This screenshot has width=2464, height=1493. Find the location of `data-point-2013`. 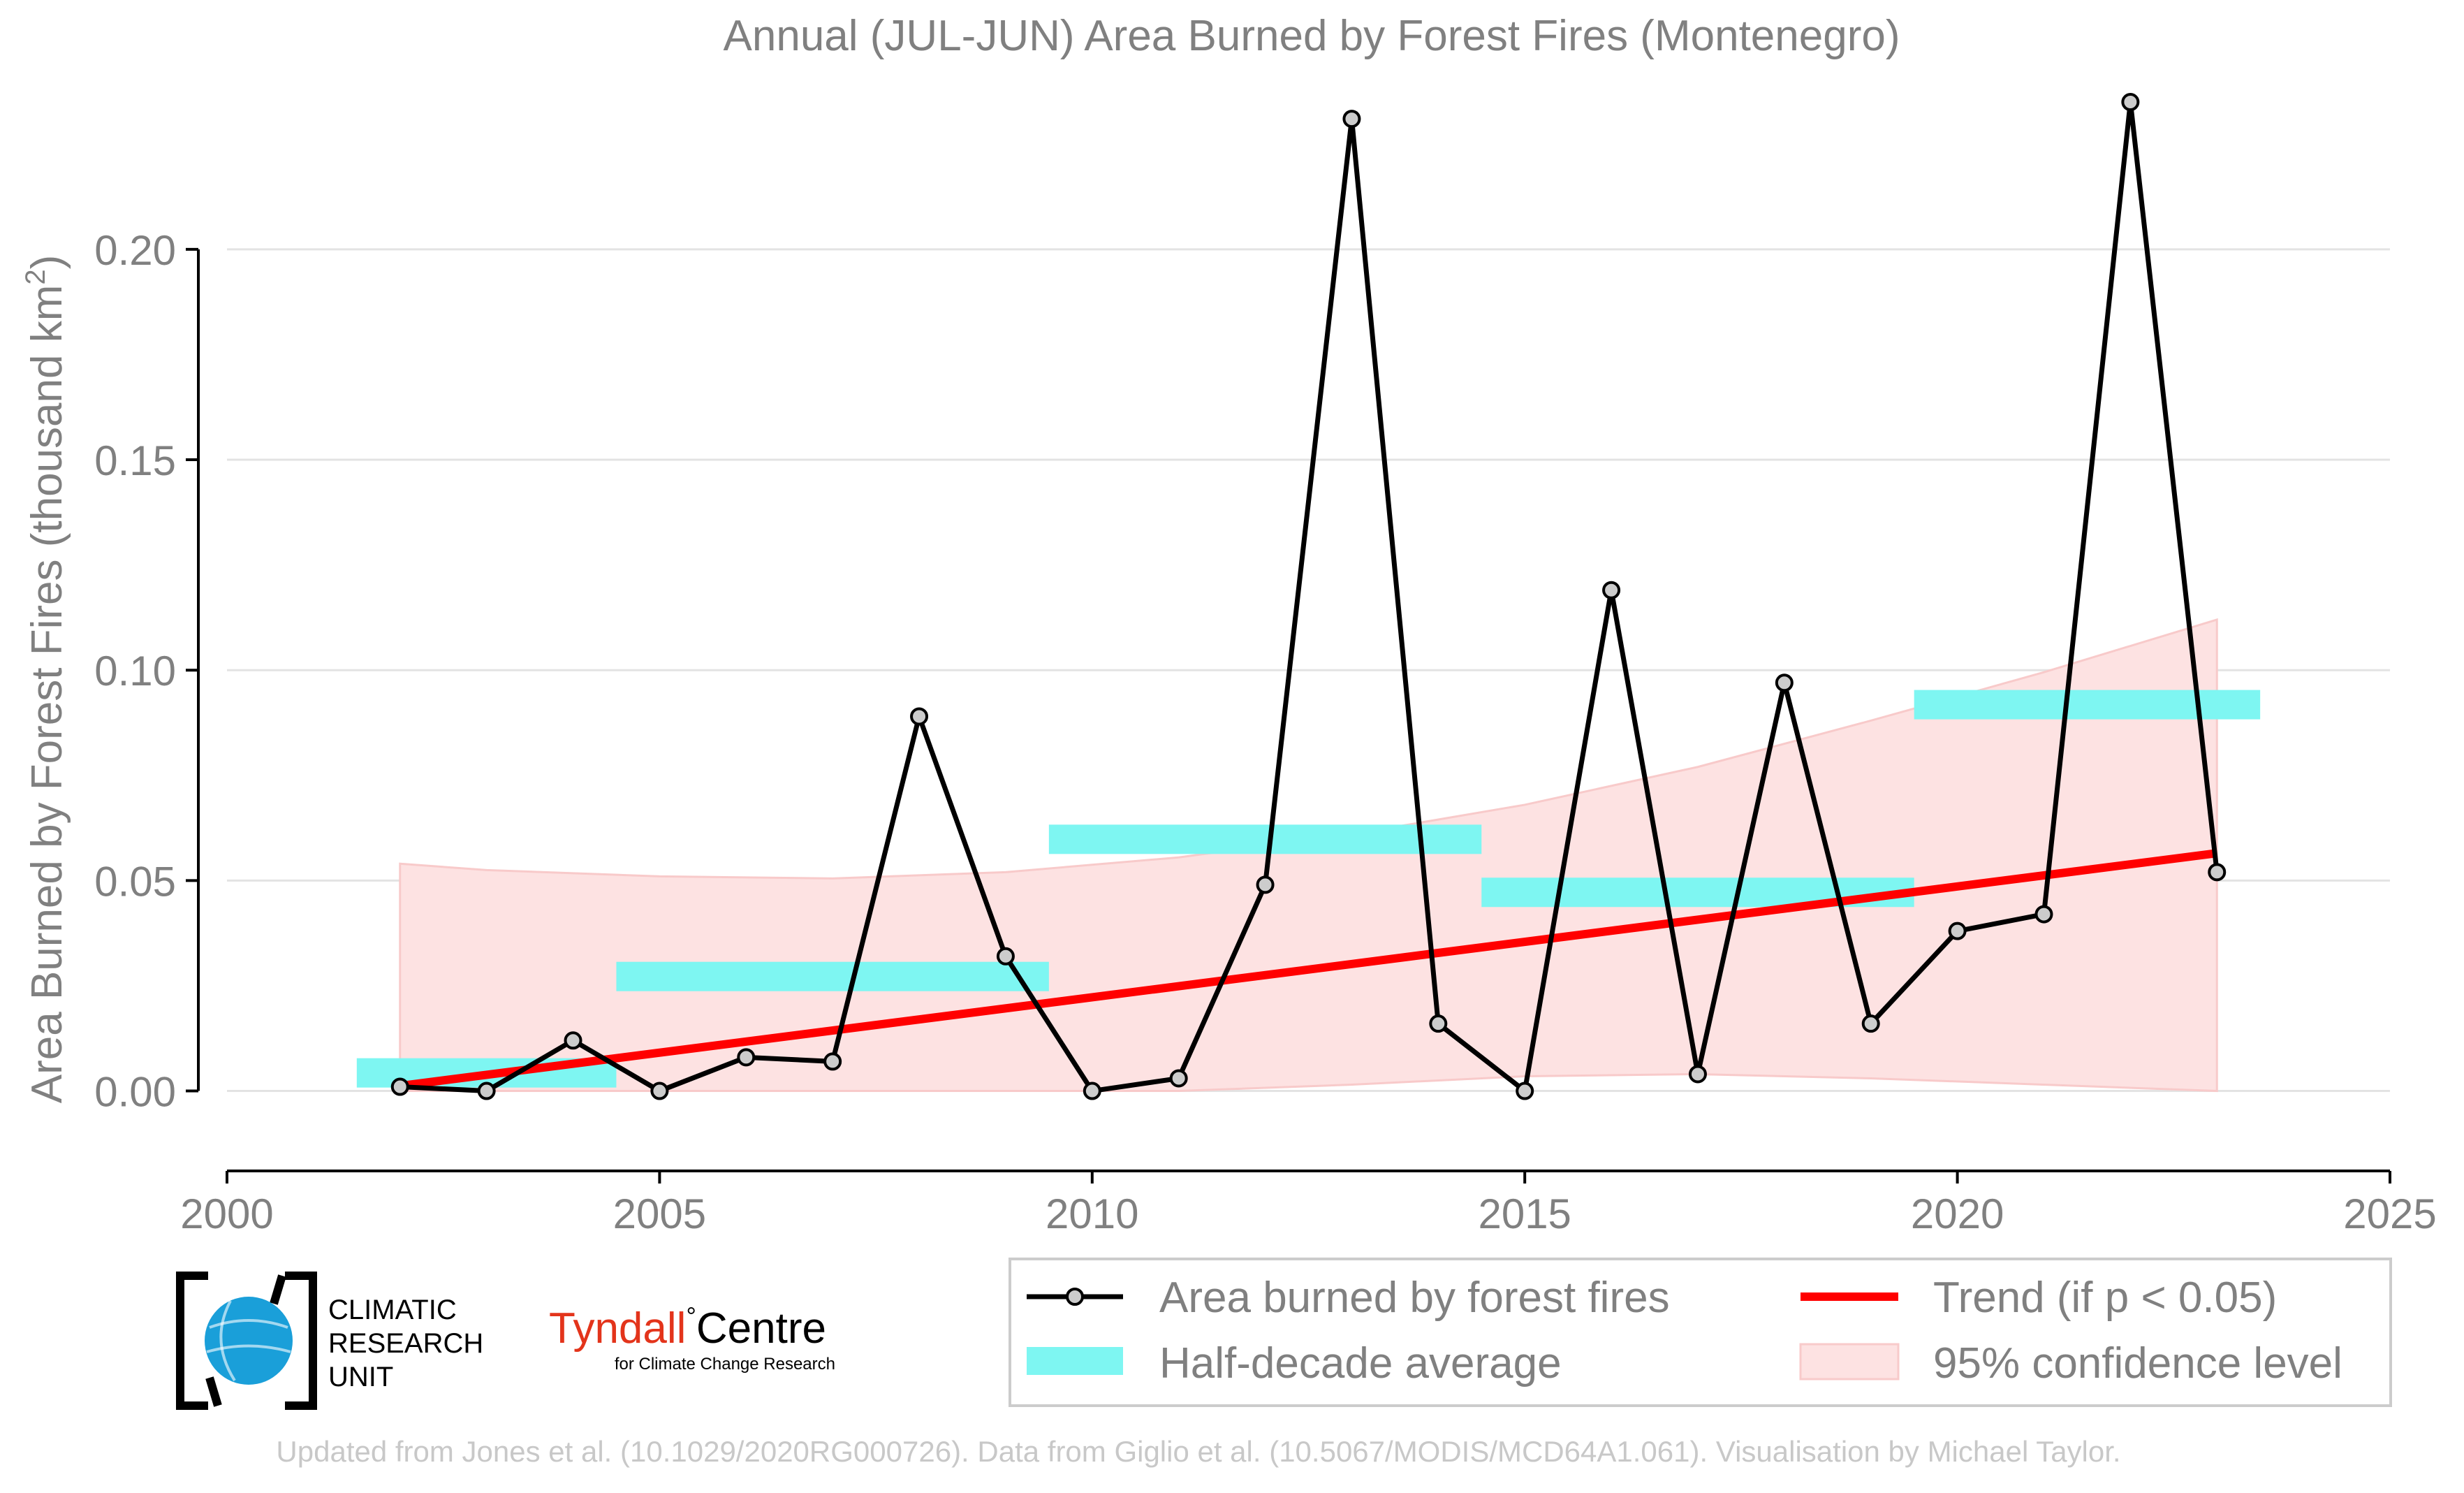

data-point-2013 is located at coordinates (1351, 119).